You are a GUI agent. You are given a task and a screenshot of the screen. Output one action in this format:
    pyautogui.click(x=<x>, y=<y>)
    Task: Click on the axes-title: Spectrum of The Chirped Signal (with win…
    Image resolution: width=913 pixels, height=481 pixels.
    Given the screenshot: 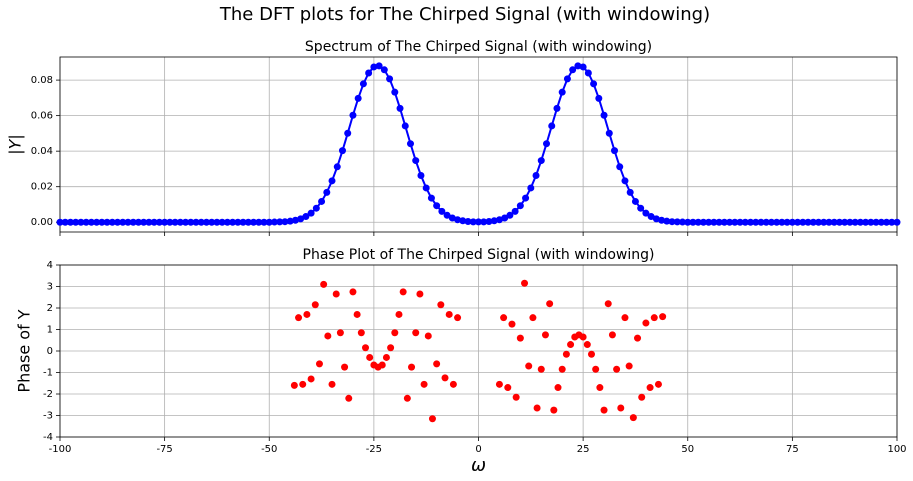 What is the action you would take?
    pyautogui.click(x=478, y=47)
    